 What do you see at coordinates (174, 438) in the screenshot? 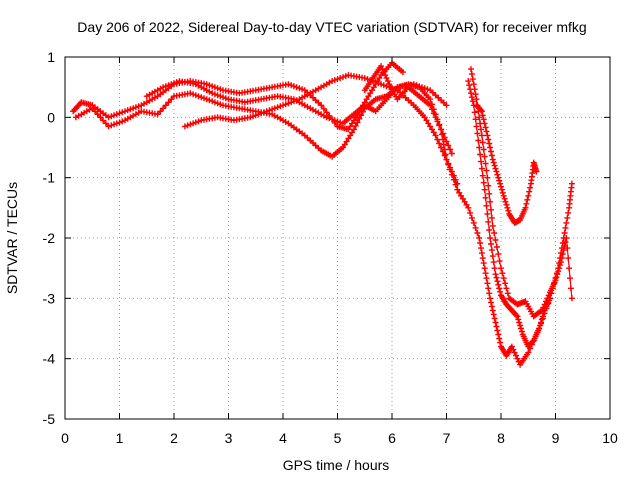
I see `x-tick-label: 2` at bounding box center [174, 438].